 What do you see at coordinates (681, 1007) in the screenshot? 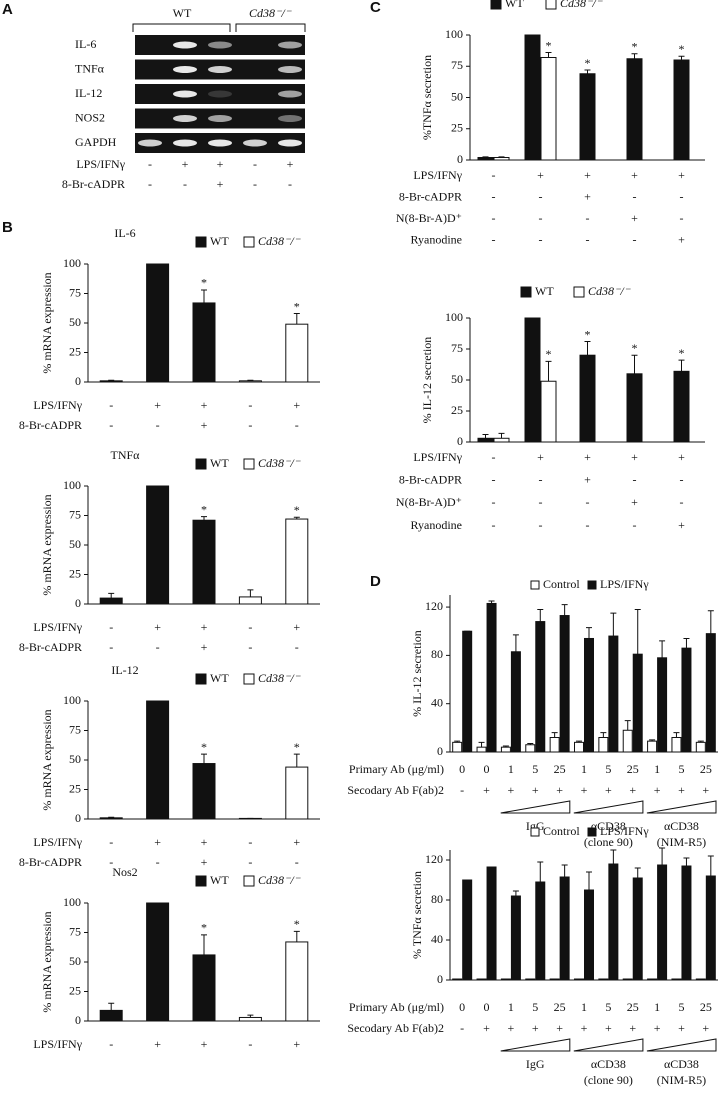
I see `condition-value: 5` at bounding box center [681, 1007].